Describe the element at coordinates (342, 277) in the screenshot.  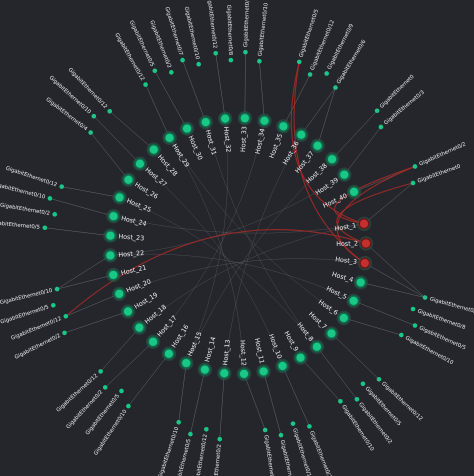
I see `host-label: Host_4` at that location.